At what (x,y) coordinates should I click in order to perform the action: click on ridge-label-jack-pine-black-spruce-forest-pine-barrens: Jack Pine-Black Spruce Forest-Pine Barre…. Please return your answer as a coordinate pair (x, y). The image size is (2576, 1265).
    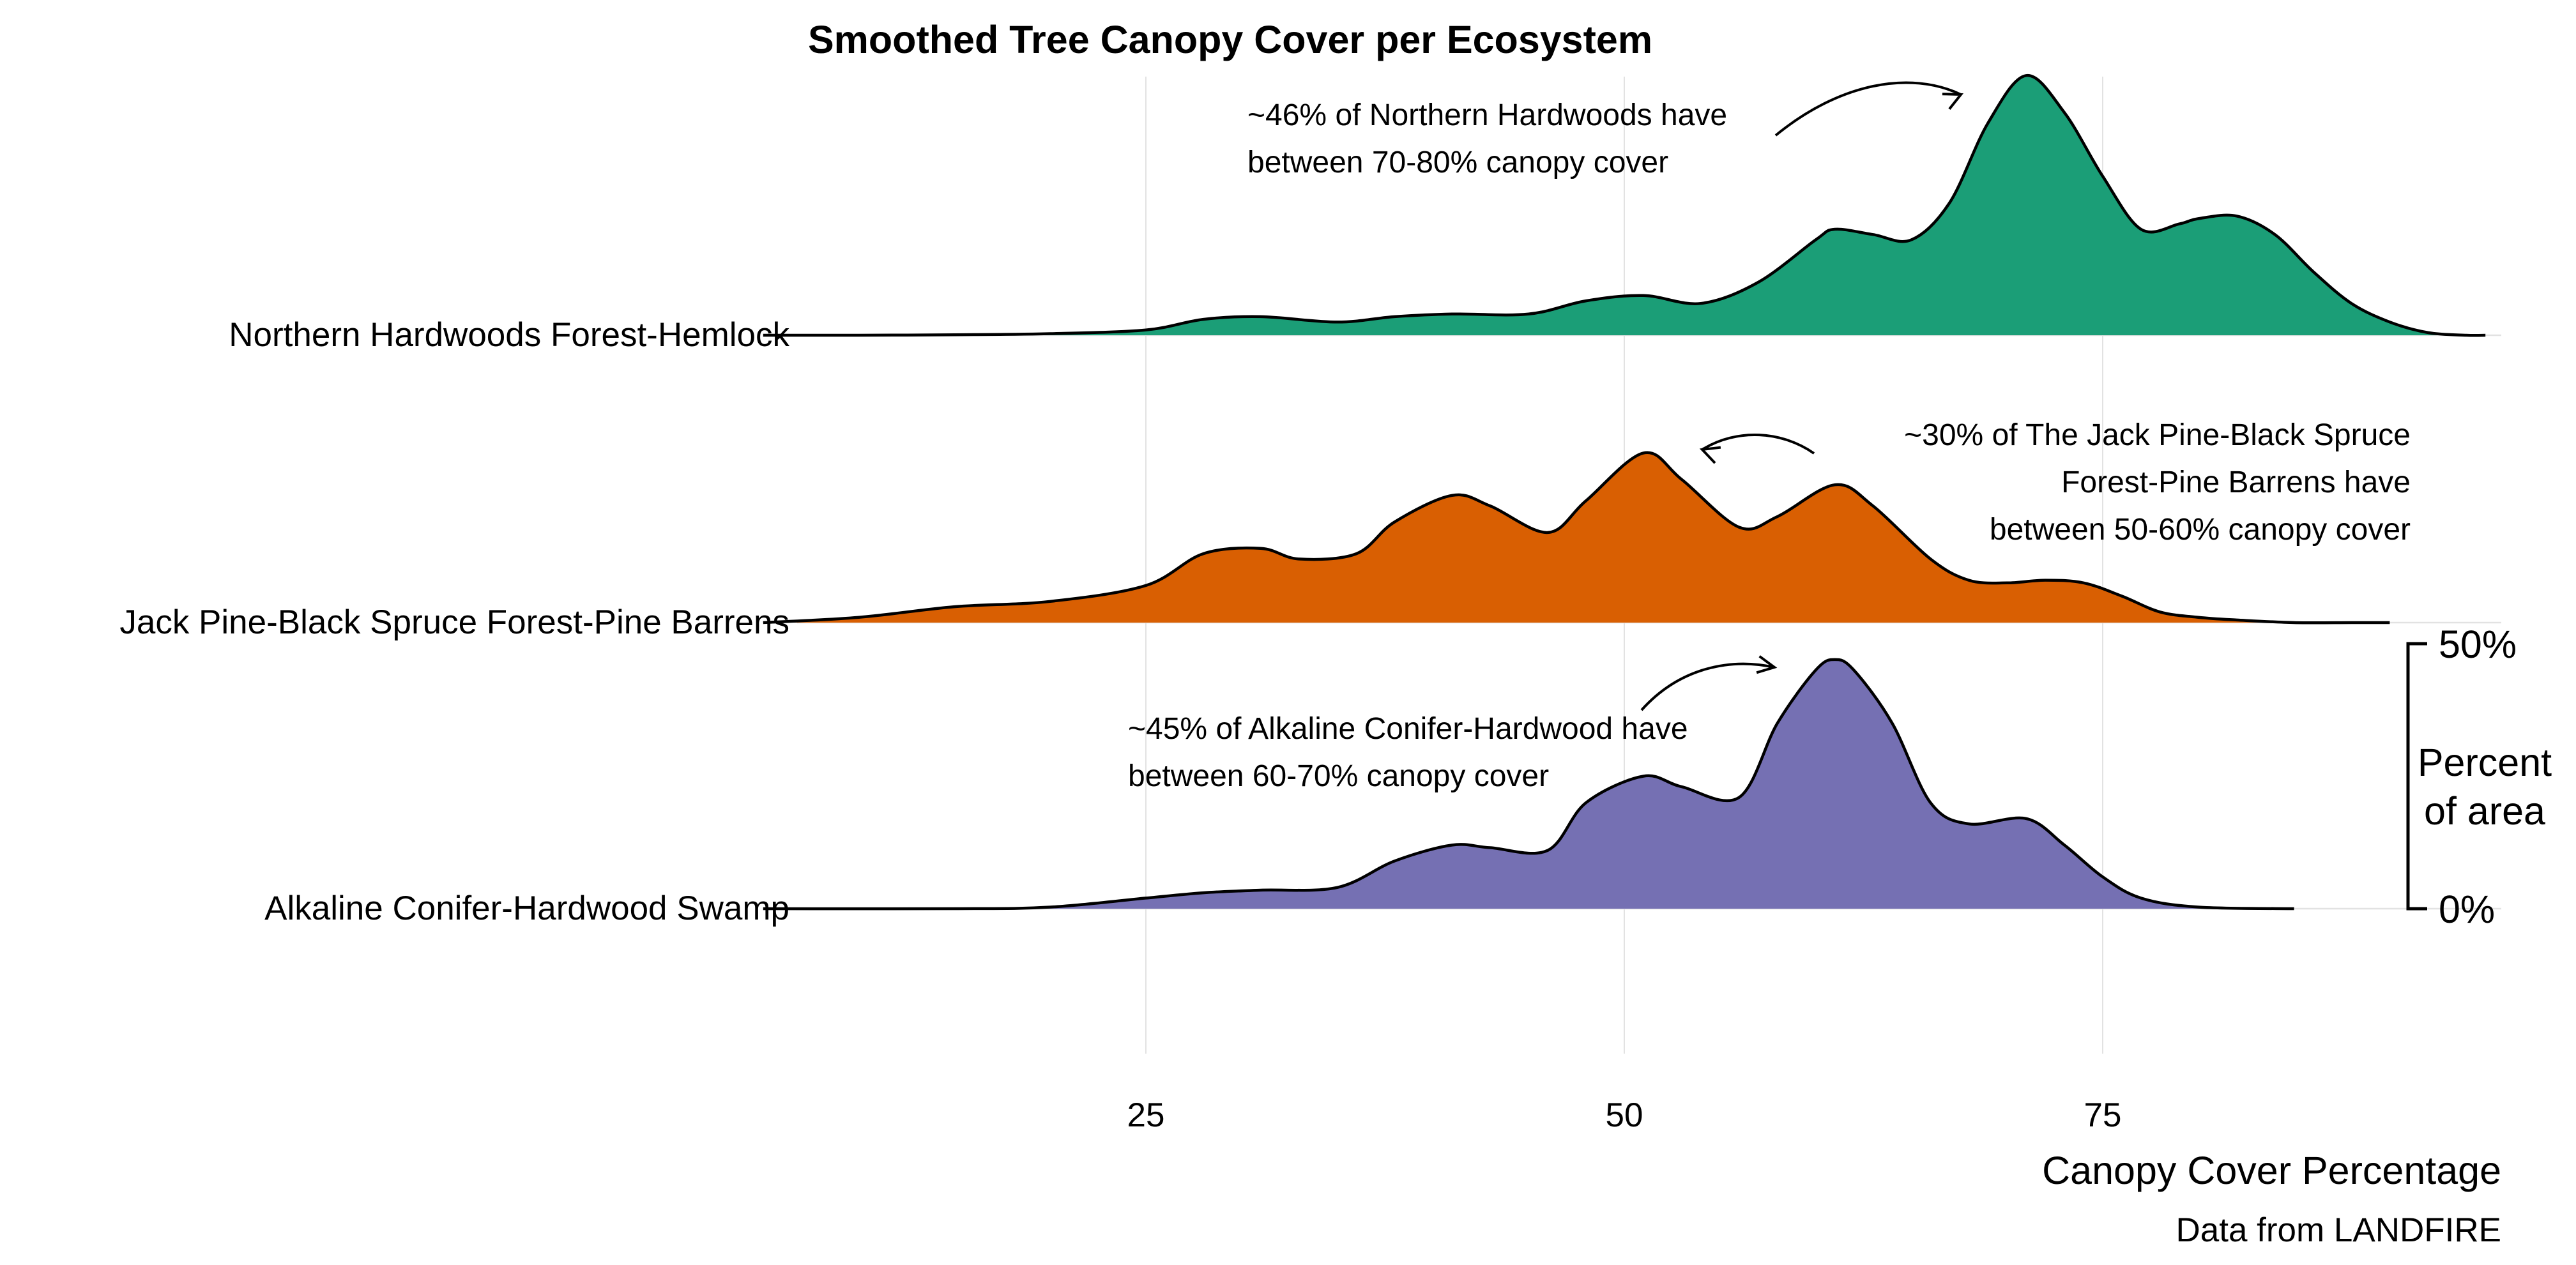
    Looking at the image, I should click on (454, 622).